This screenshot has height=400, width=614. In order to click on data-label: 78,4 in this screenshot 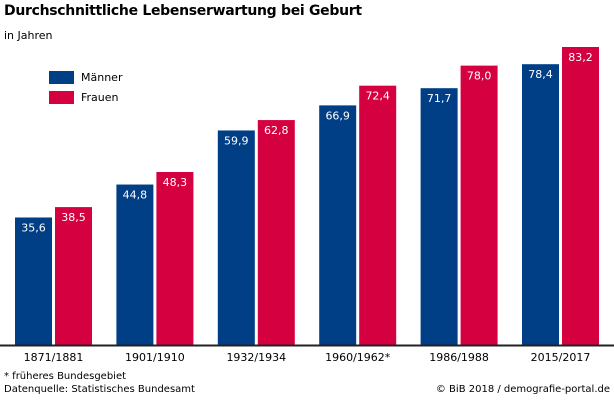, I will do `click(540, 74)`.